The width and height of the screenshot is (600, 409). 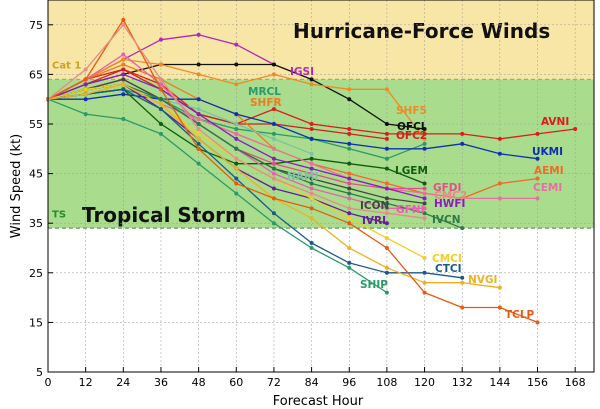 What do you see at coordinates (123, 382) in the screenshot?
I see `x-tick-label-2: 24` at bounding box center [123, 382].